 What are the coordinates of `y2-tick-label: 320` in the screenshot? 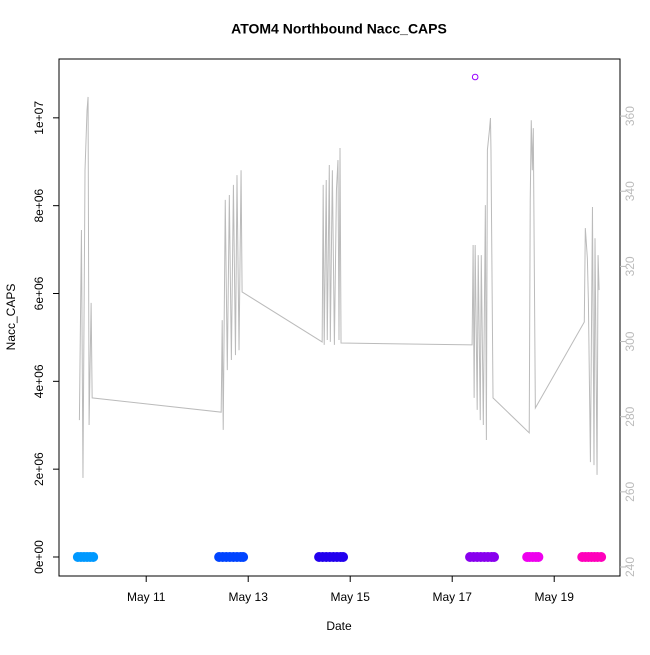 It's located at (630, 266).